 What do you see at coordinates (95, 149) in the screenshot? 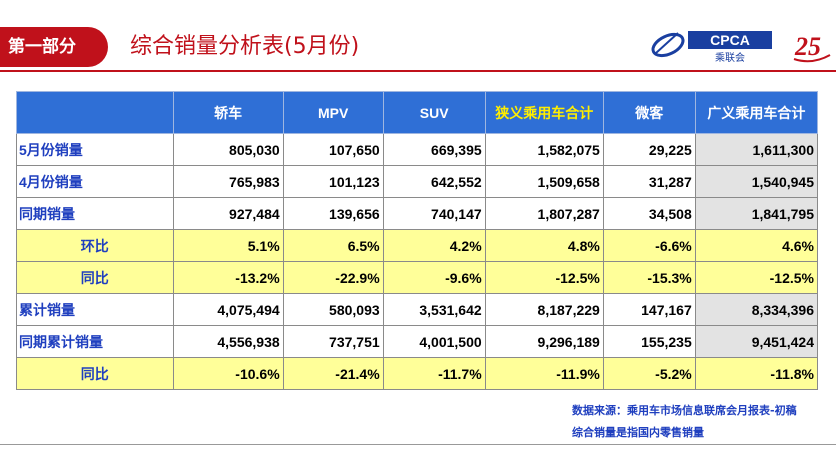
I see `row-label: 5月份销量` at bounding box center [95, 149].